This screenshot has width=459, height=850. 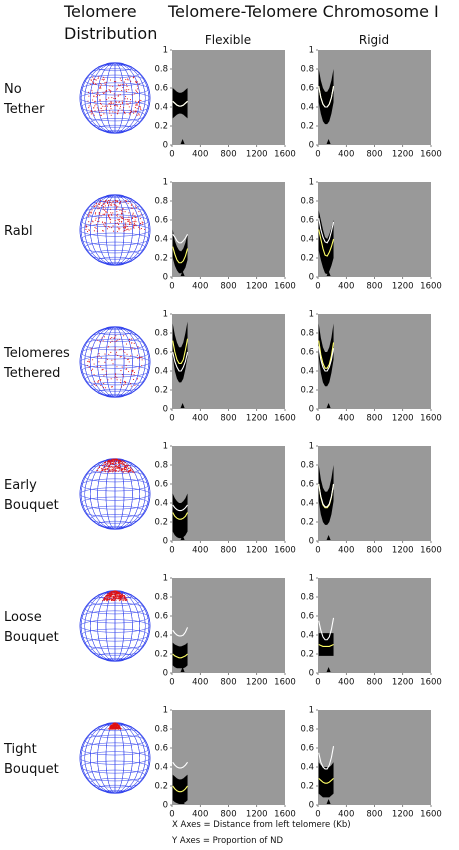 I want to click on y-tick-label: 0, so click(x=165, y=542).